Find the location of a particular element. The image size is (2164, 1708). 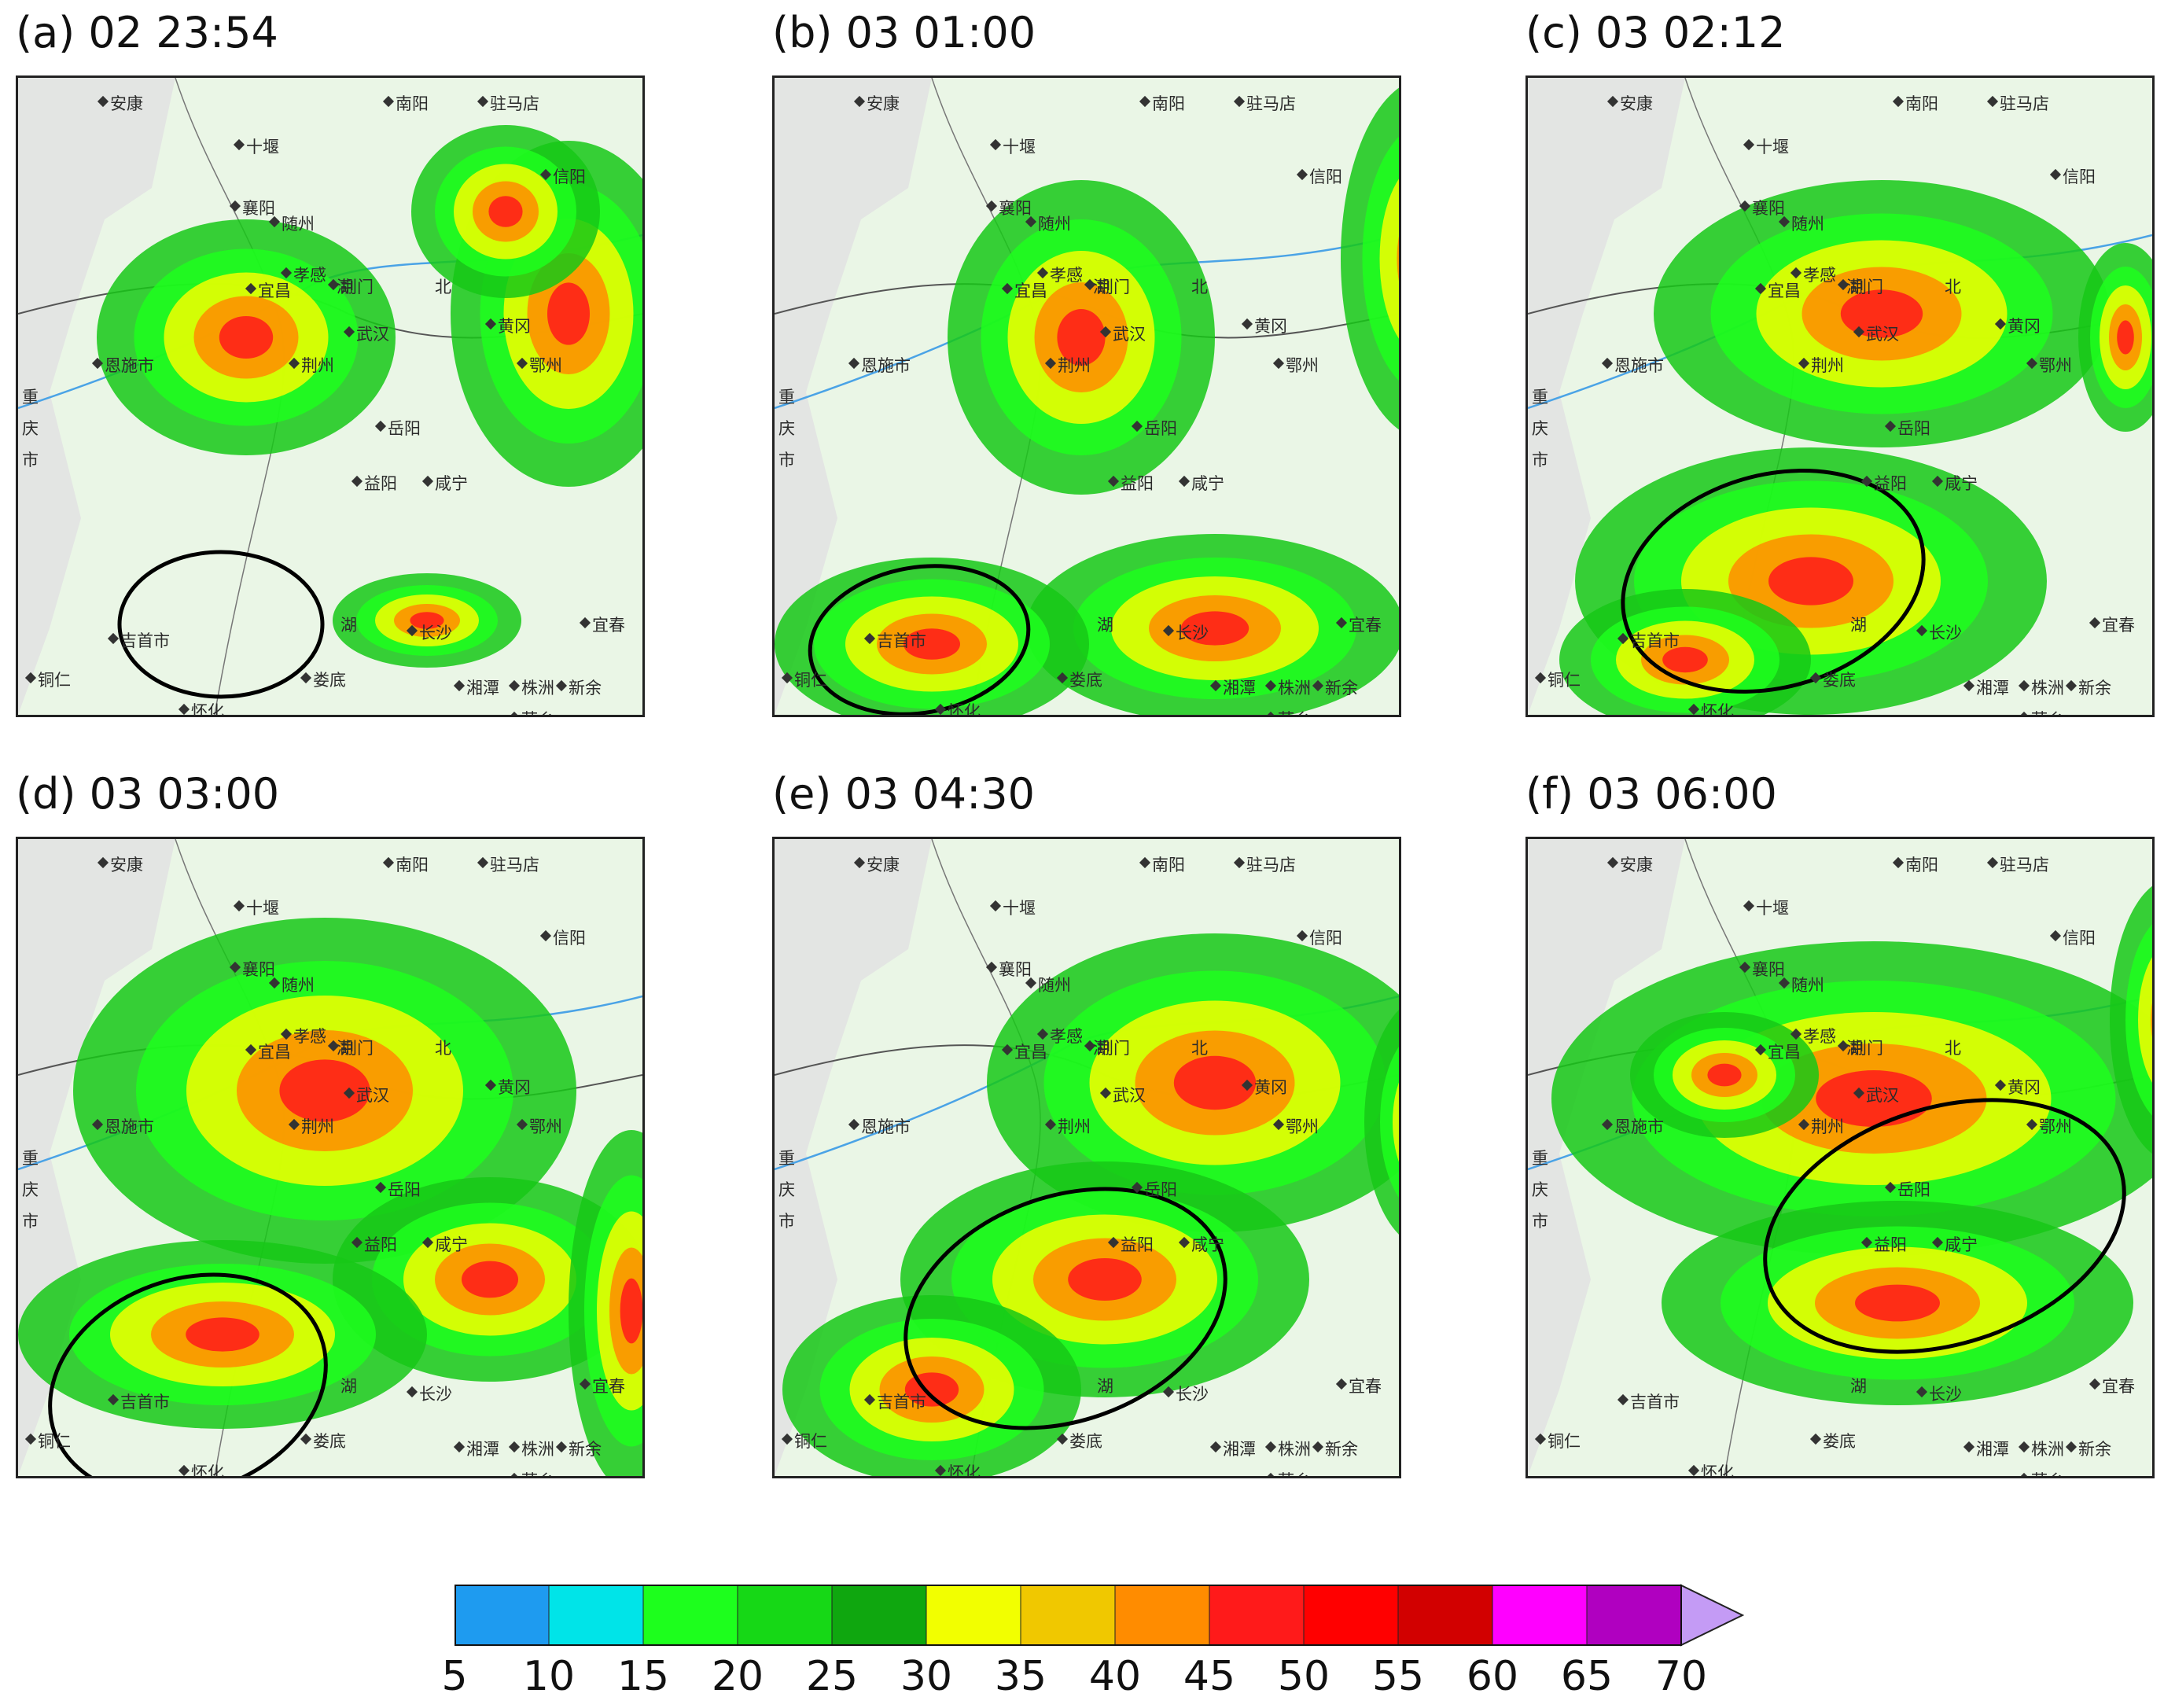

colorbar-tick-label: 30 is located at coordinates (927, 1677).